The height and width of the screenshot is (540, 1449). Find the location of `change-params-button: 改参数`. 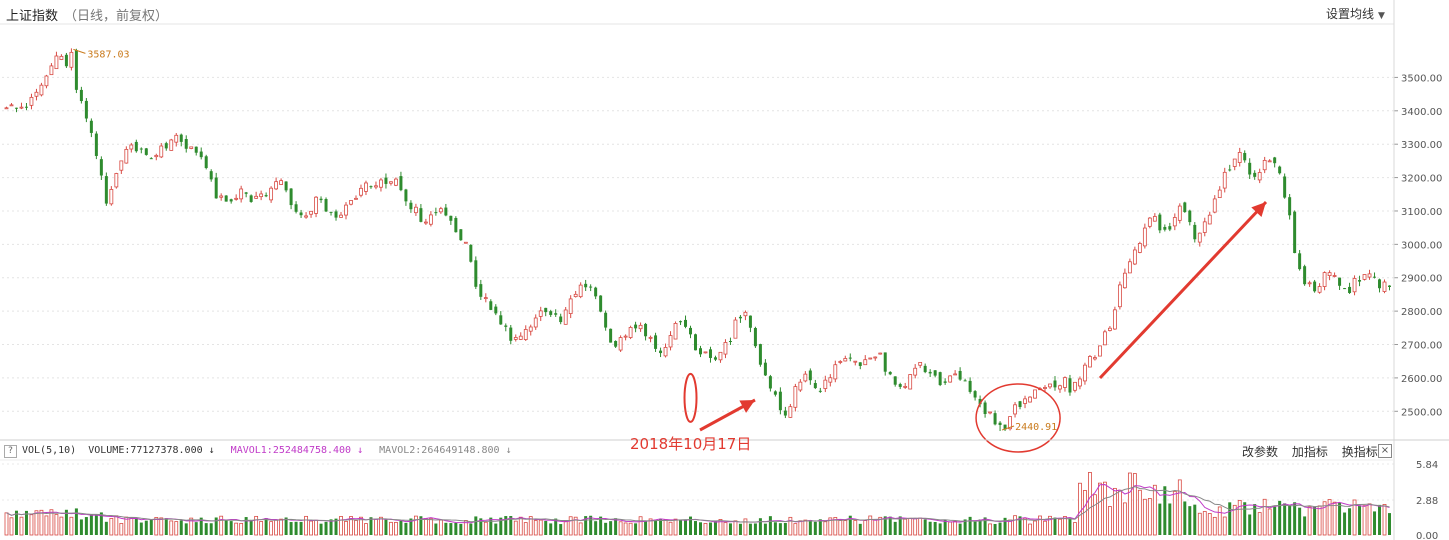

change-params-button: 改参数 is located at coordinates (1260, 452).